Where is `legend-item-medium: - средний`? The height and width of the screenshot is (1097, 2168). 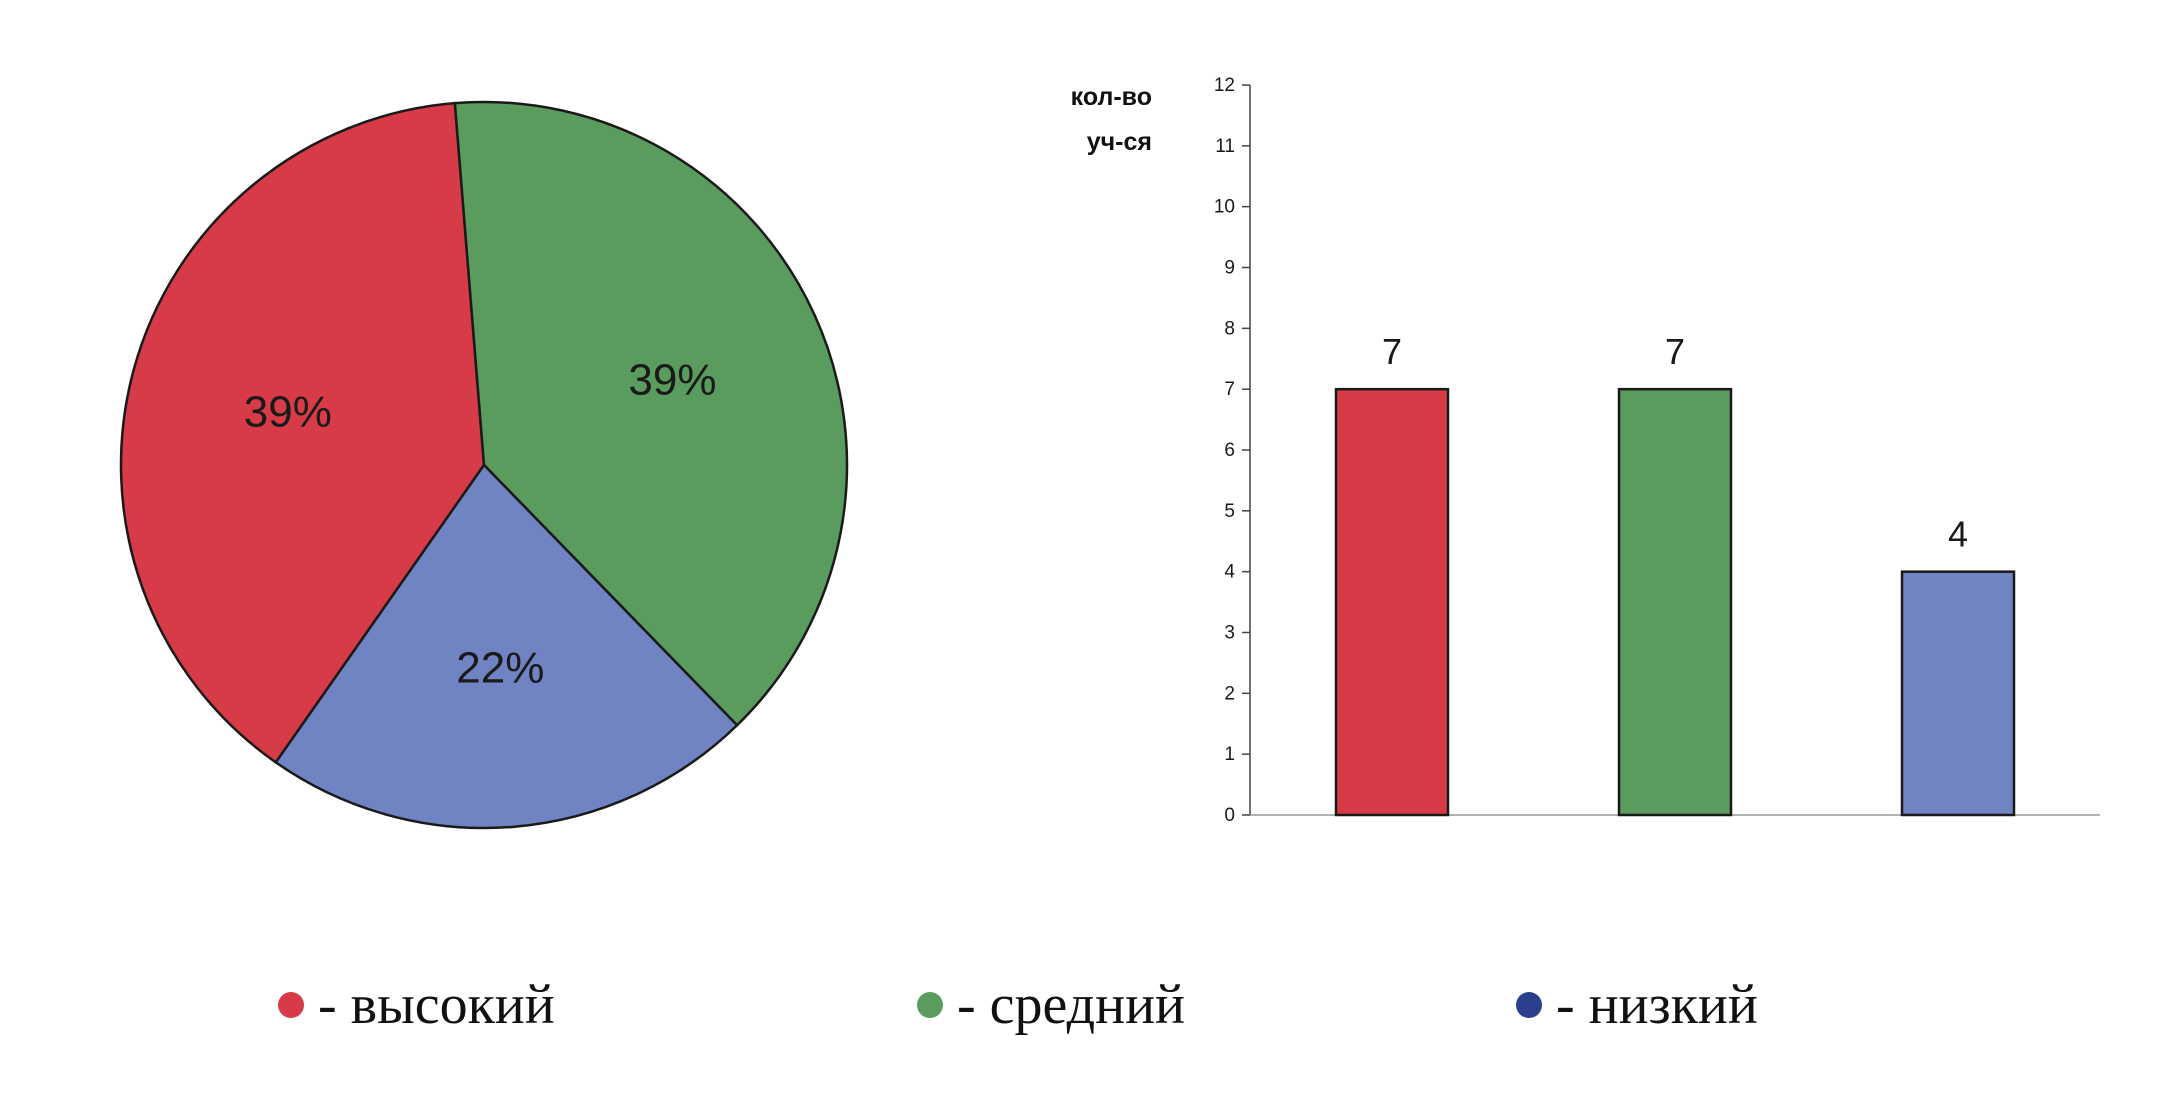 legend-item-medium: - средний is located at coordinates (1051, 1005).